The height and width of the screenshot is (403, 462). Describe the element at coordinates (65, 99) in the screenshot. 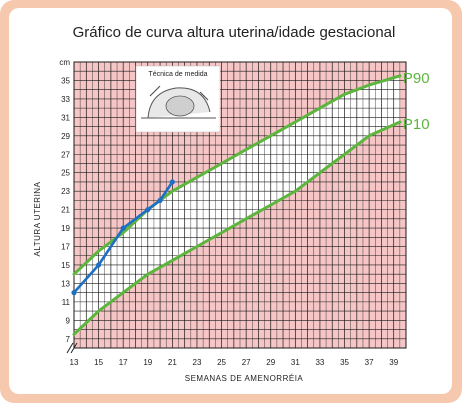

I see `y-tick-label: 33` at that location.